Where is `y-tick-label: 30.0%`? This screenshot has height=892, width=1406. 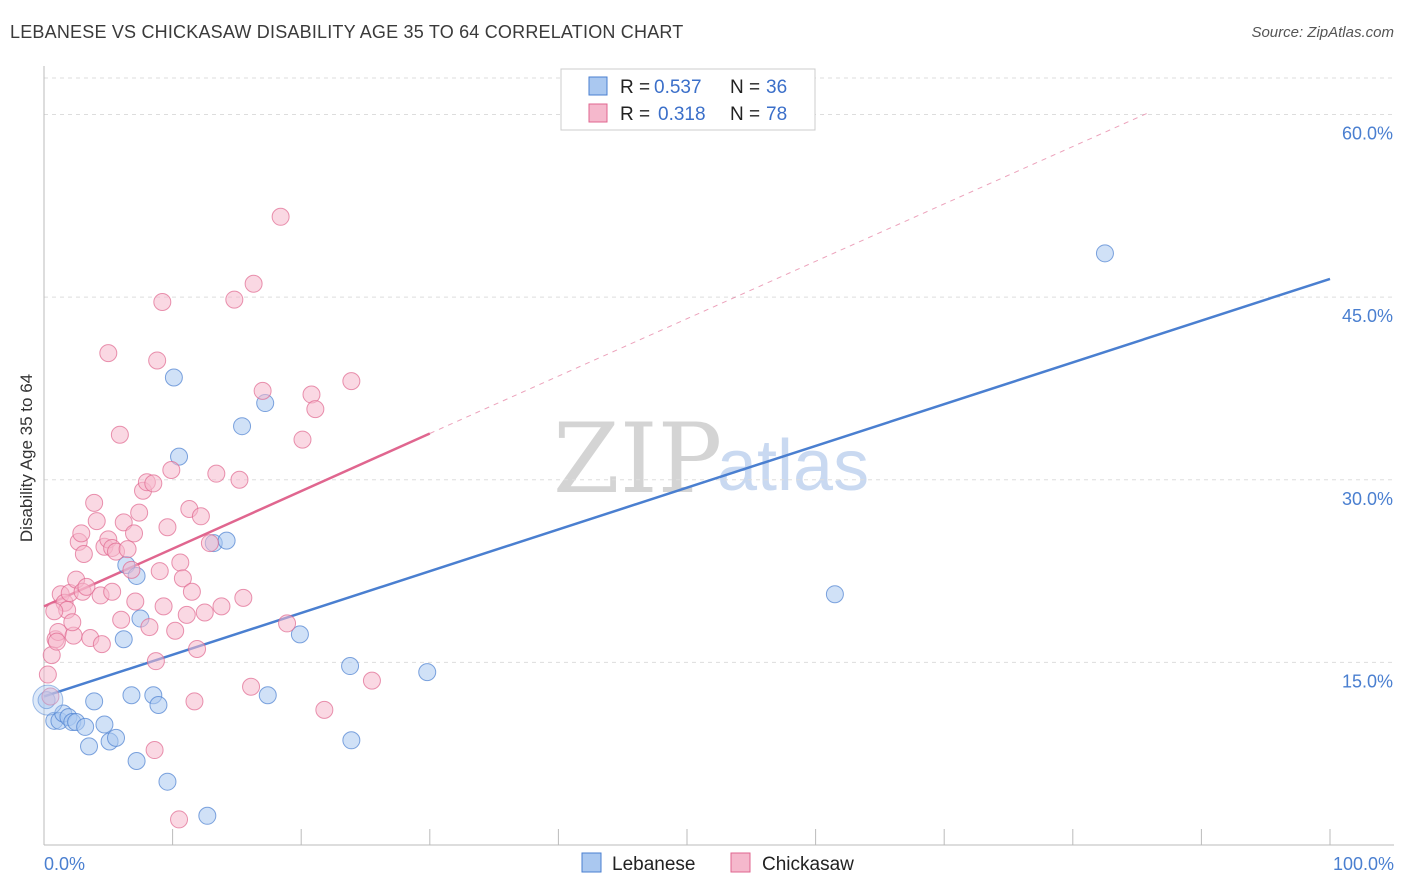
y-tick-label: 30.0% is located at coordinates (1367, 499).